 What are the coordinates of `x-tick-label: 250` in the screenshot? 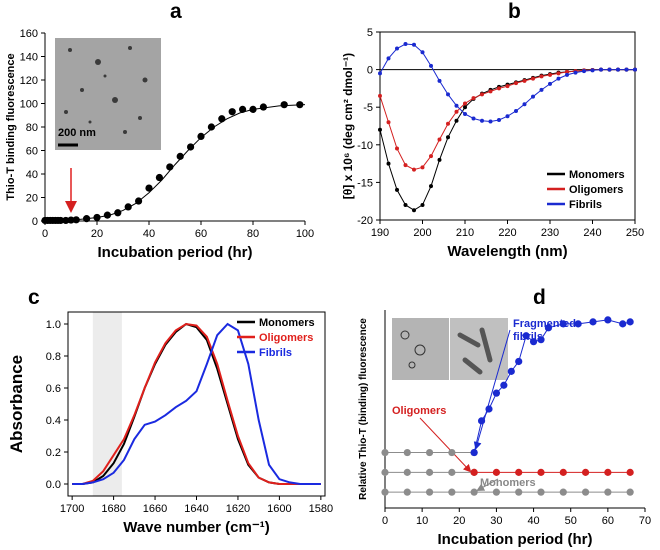 It's located at (635, 233).